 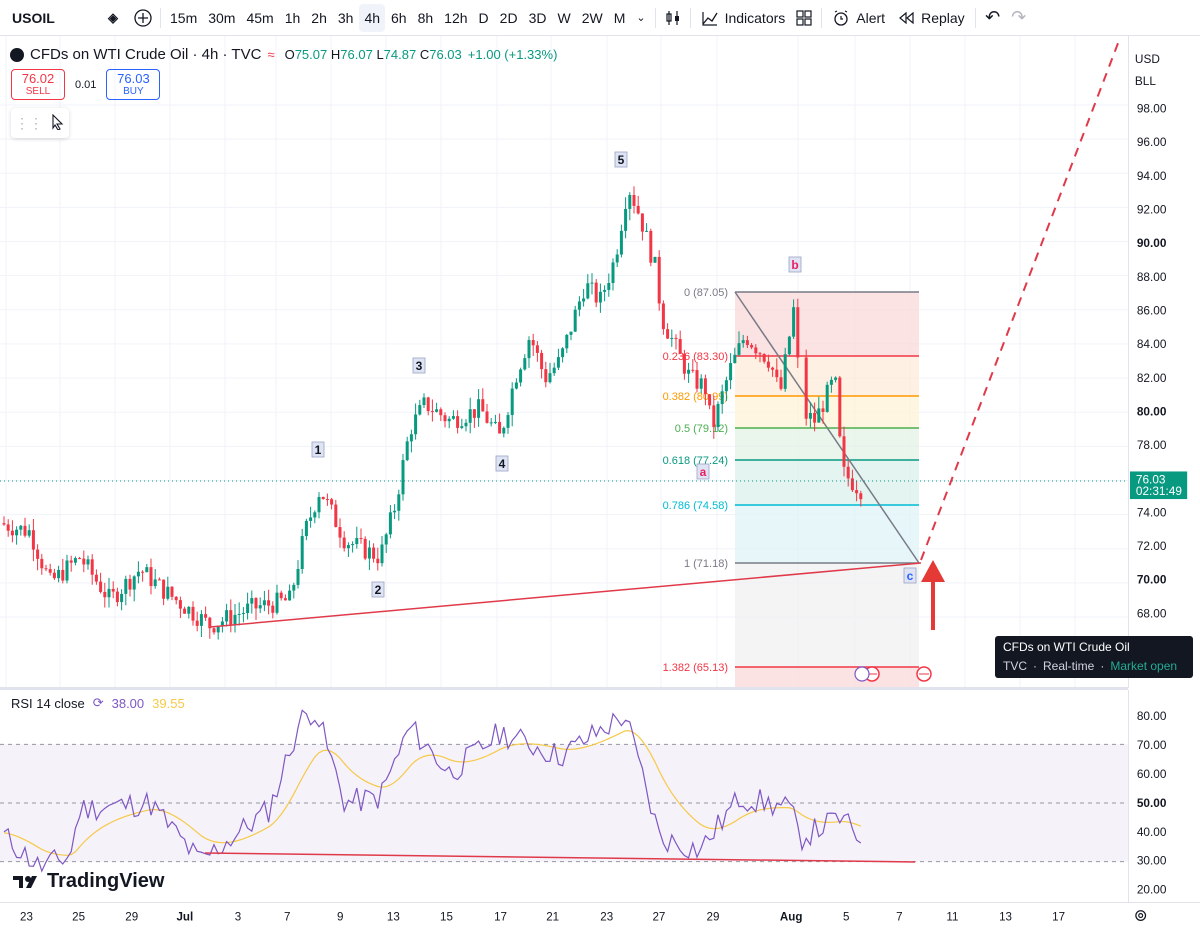 What do you see at coordinates (399, 17) in the screenshot?
I see `tf-6h: 6h` at bounding box center [399, 17].